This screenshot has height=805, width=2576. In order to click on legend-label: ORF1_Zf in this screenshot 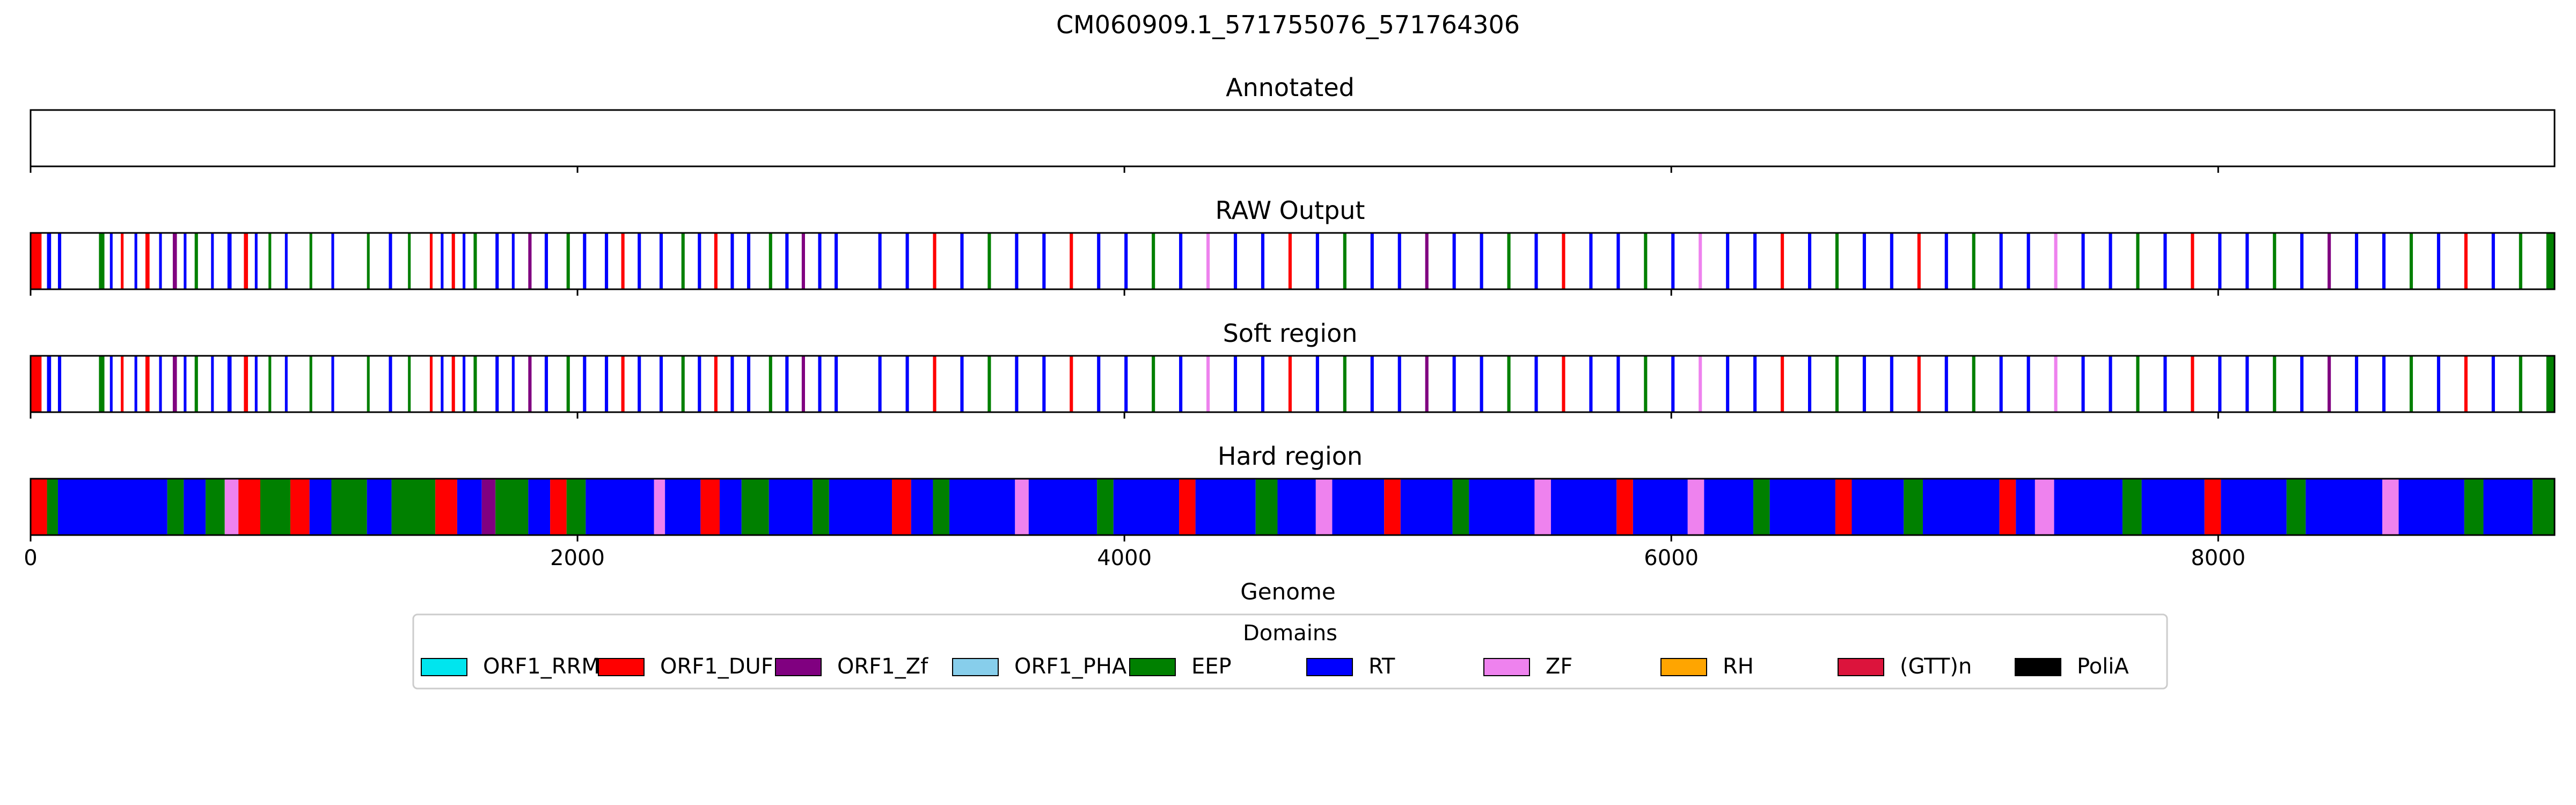, I will do `click(882, 666)`.